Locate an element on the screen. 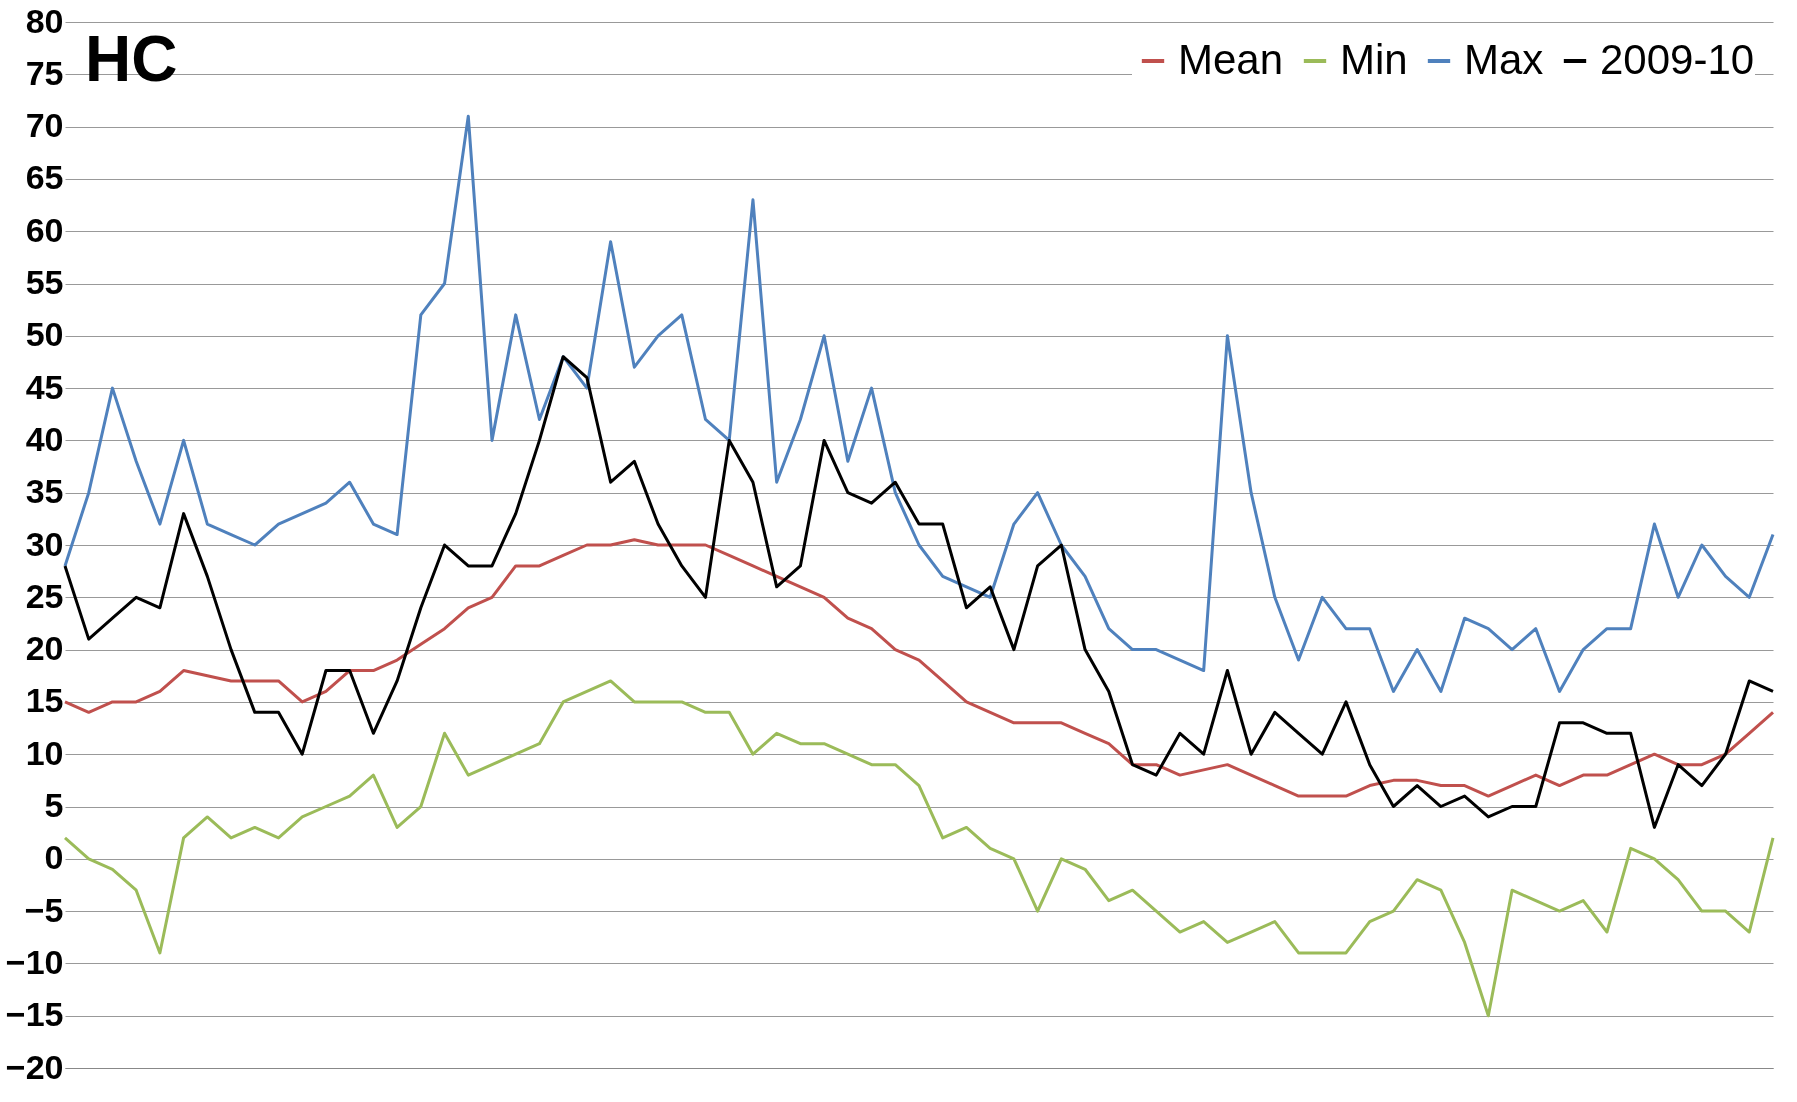 Image resolution: width=1797 pixels, height=1102 pixels. y-tick-label: 35 is located at coordinates (44, 491).